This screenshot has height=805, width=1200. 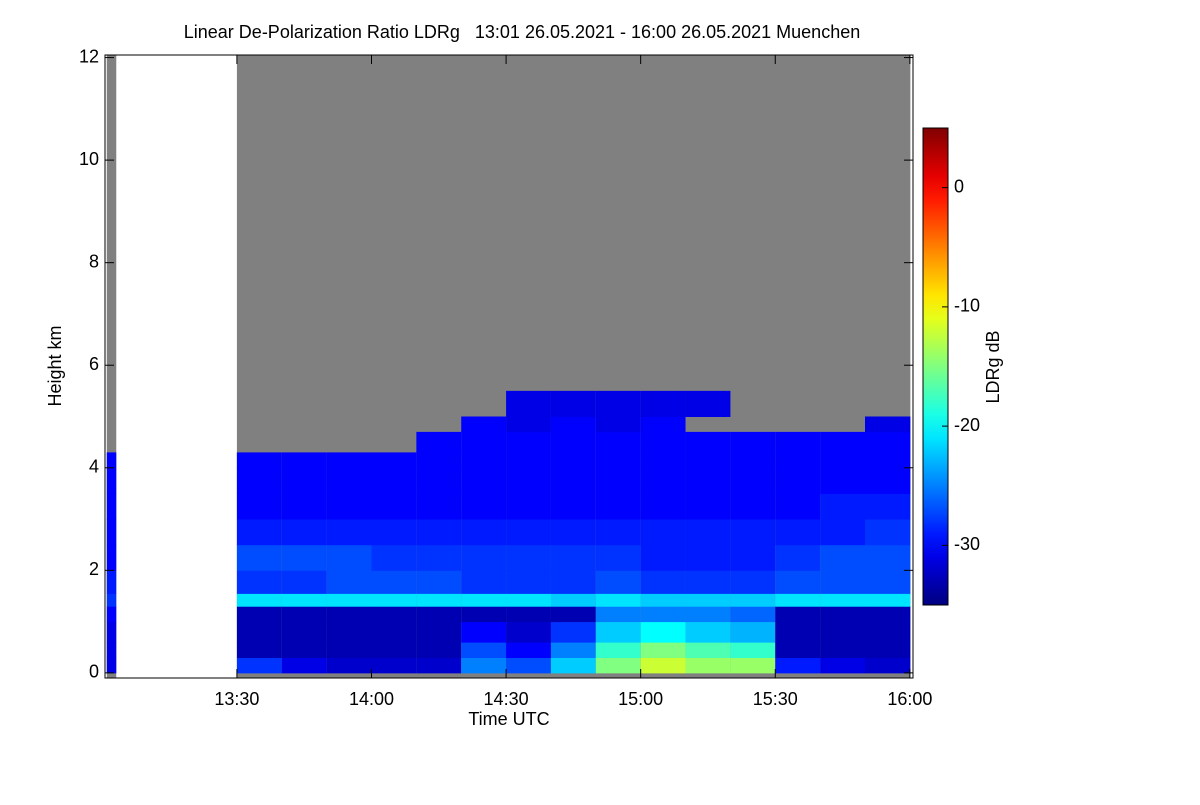 What do you see at coordinates (959, 186) in the screenshot?
I see `colorbar-tick-label: 0` at bounding box center [959, 186].